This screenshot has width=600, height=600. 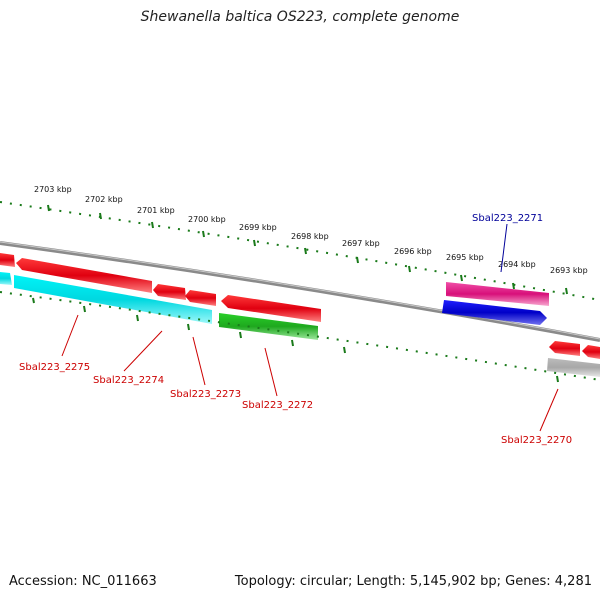 What do you see at coordinates (517, 264) in the screenshot?
I see `ruler-label: 2694 kbp` at bounding box center [517, 264].